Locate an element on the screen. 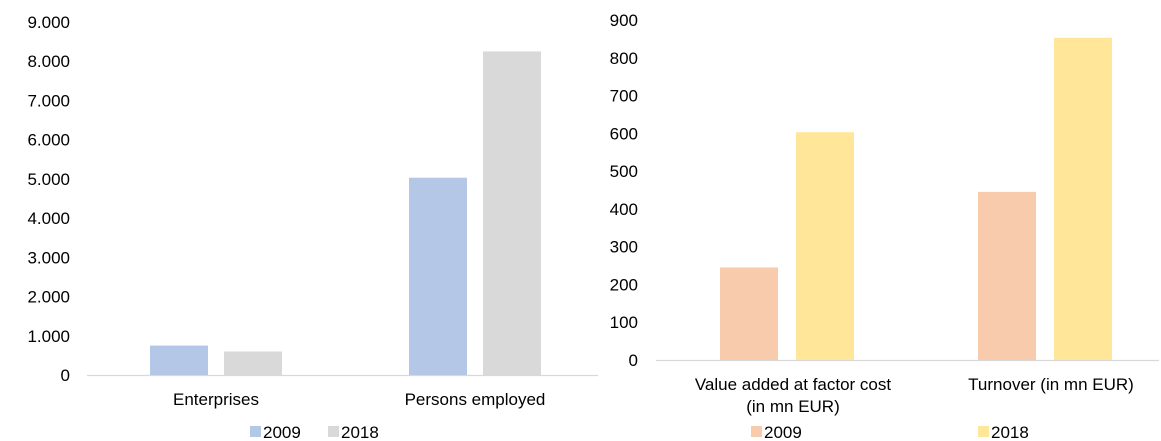 The image size is (1161, 441). y-tick-label: 8.000 is located at coordinates (48, 61).